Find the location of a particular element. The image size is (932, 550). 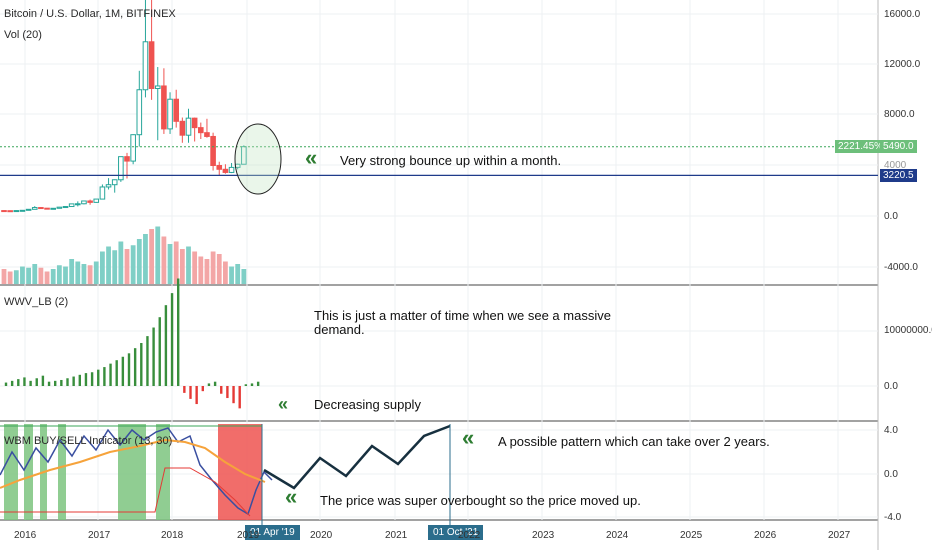

y-tick-label: 16000.0 is located at coordinates (902, 14).